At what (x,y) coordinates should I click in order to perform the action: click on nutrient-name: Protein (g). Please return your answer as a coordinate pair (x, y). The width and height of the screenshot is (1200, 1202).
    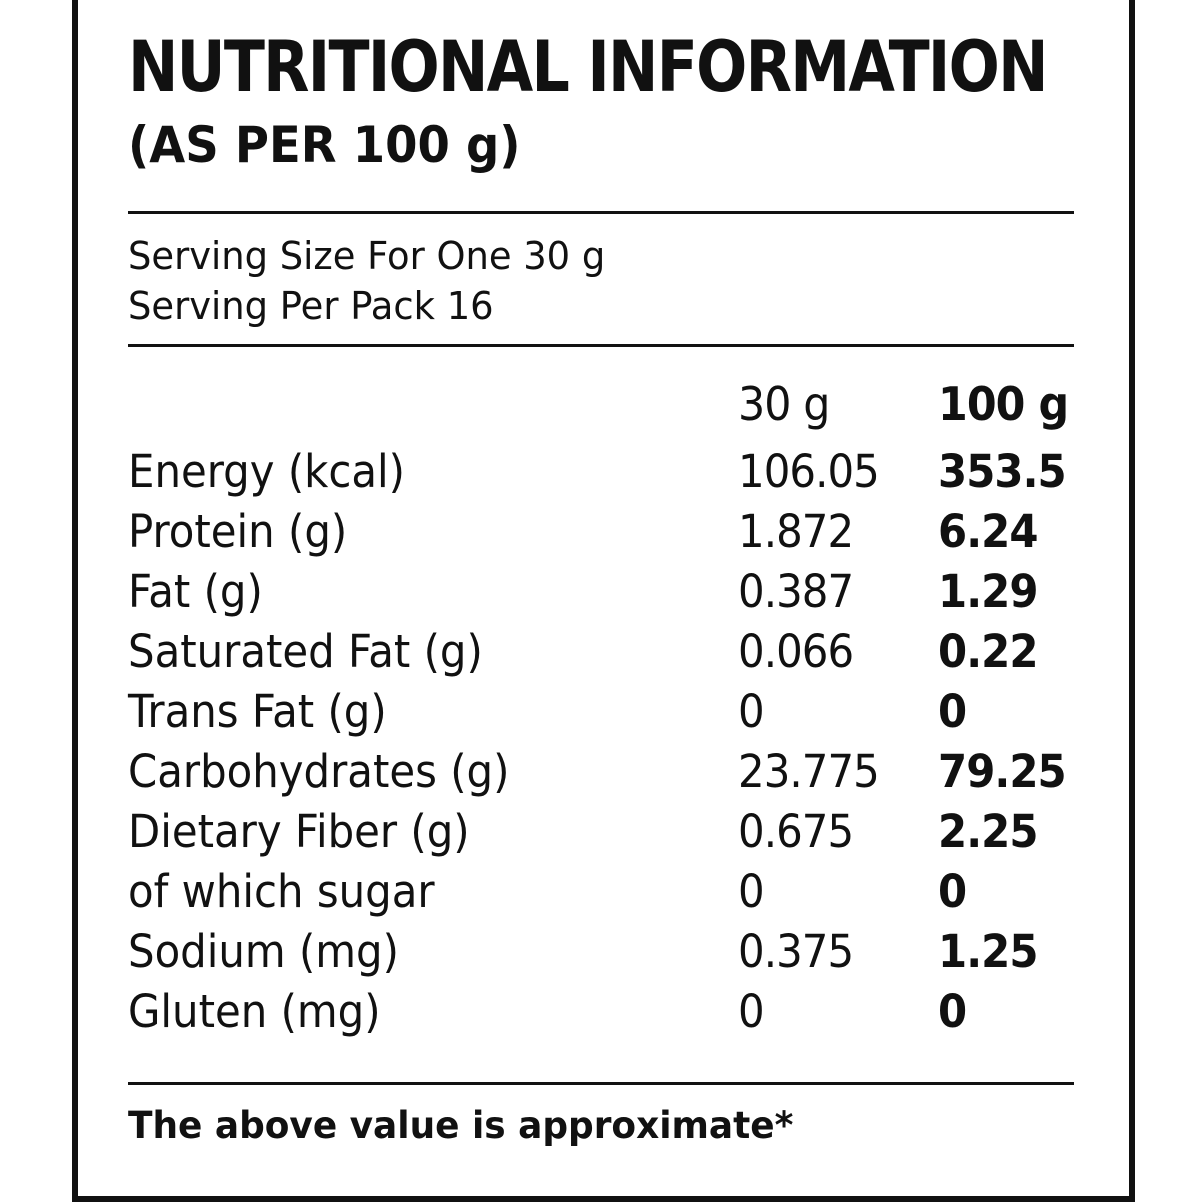
    Looking at the image, I should click on (238, 531).